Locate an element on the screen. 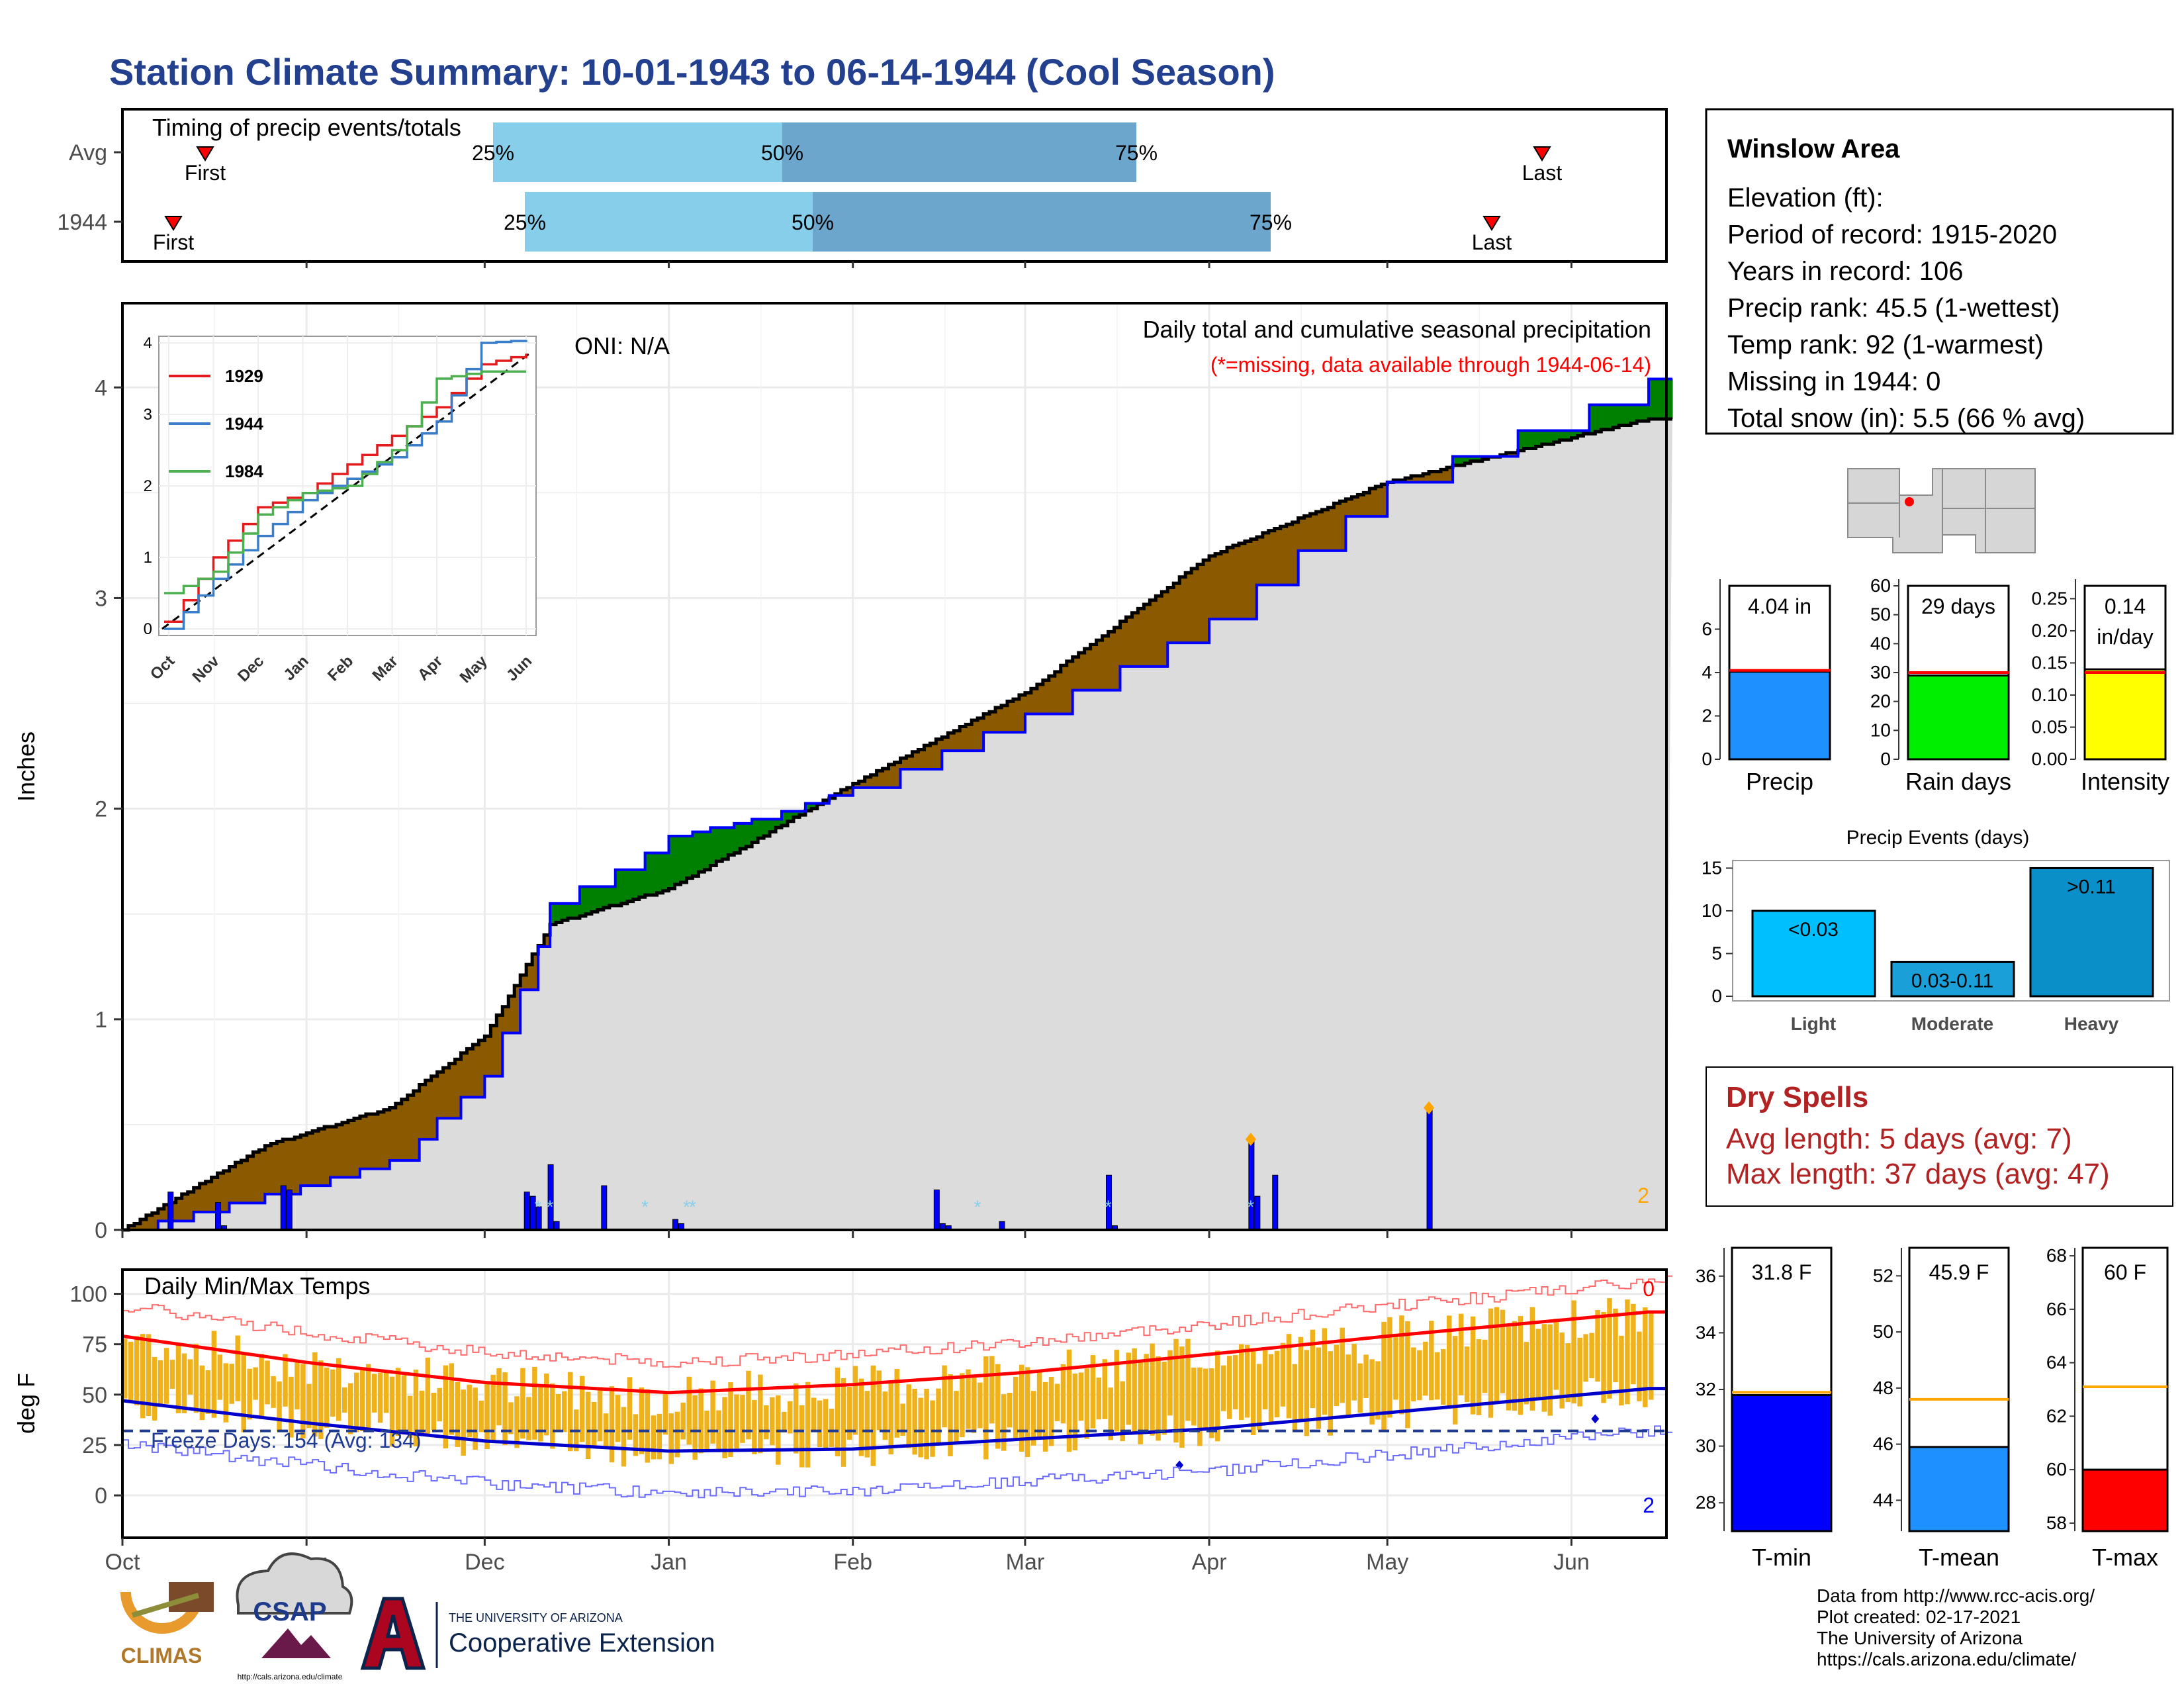  ua-small-text: THE UNIVERSITY OF ARIZONA is located at coordinates (536, 1617).